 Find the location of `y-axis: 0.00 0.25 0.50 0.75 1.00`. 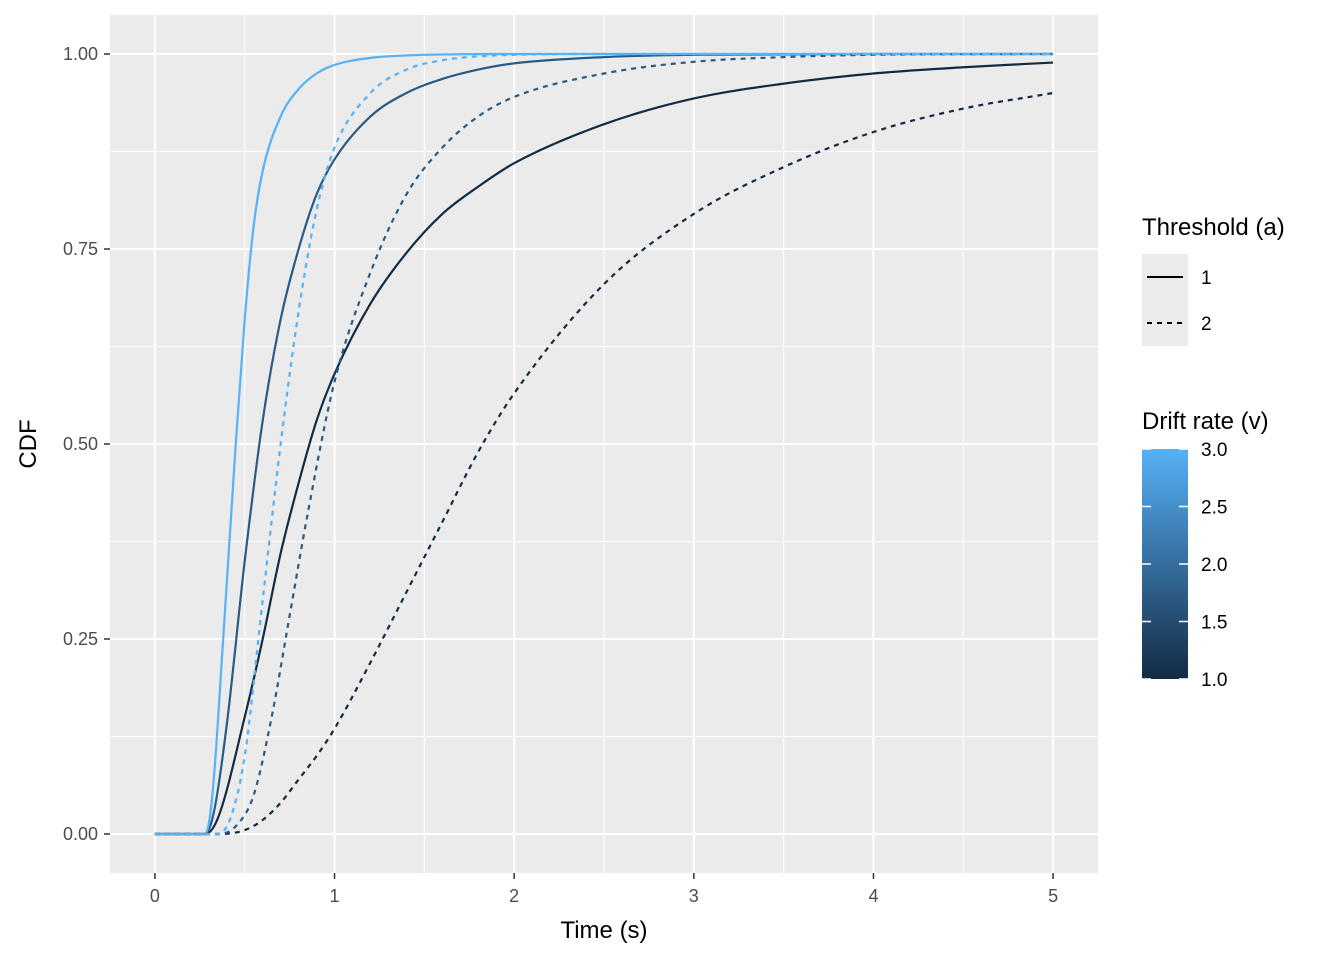

y-axis: 0.00 0.25 0.50 0.75 1.00 is located at coordinates (86, 444).